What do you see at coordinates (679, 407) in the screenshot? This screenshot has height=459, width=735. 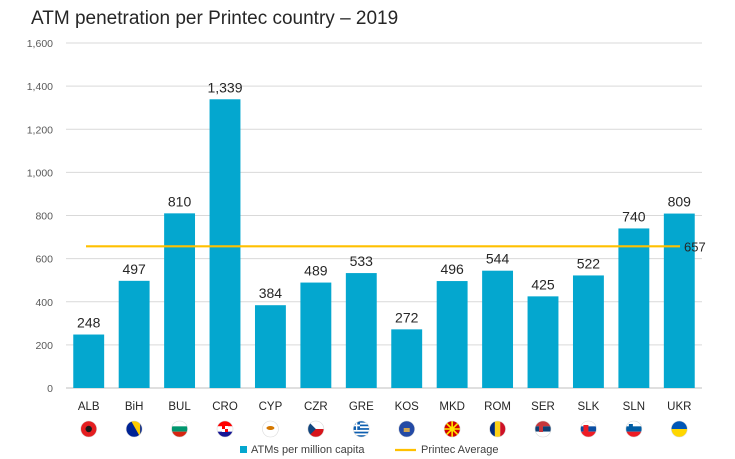 I see `category-label: UKR` at bounding box center [679, 407].